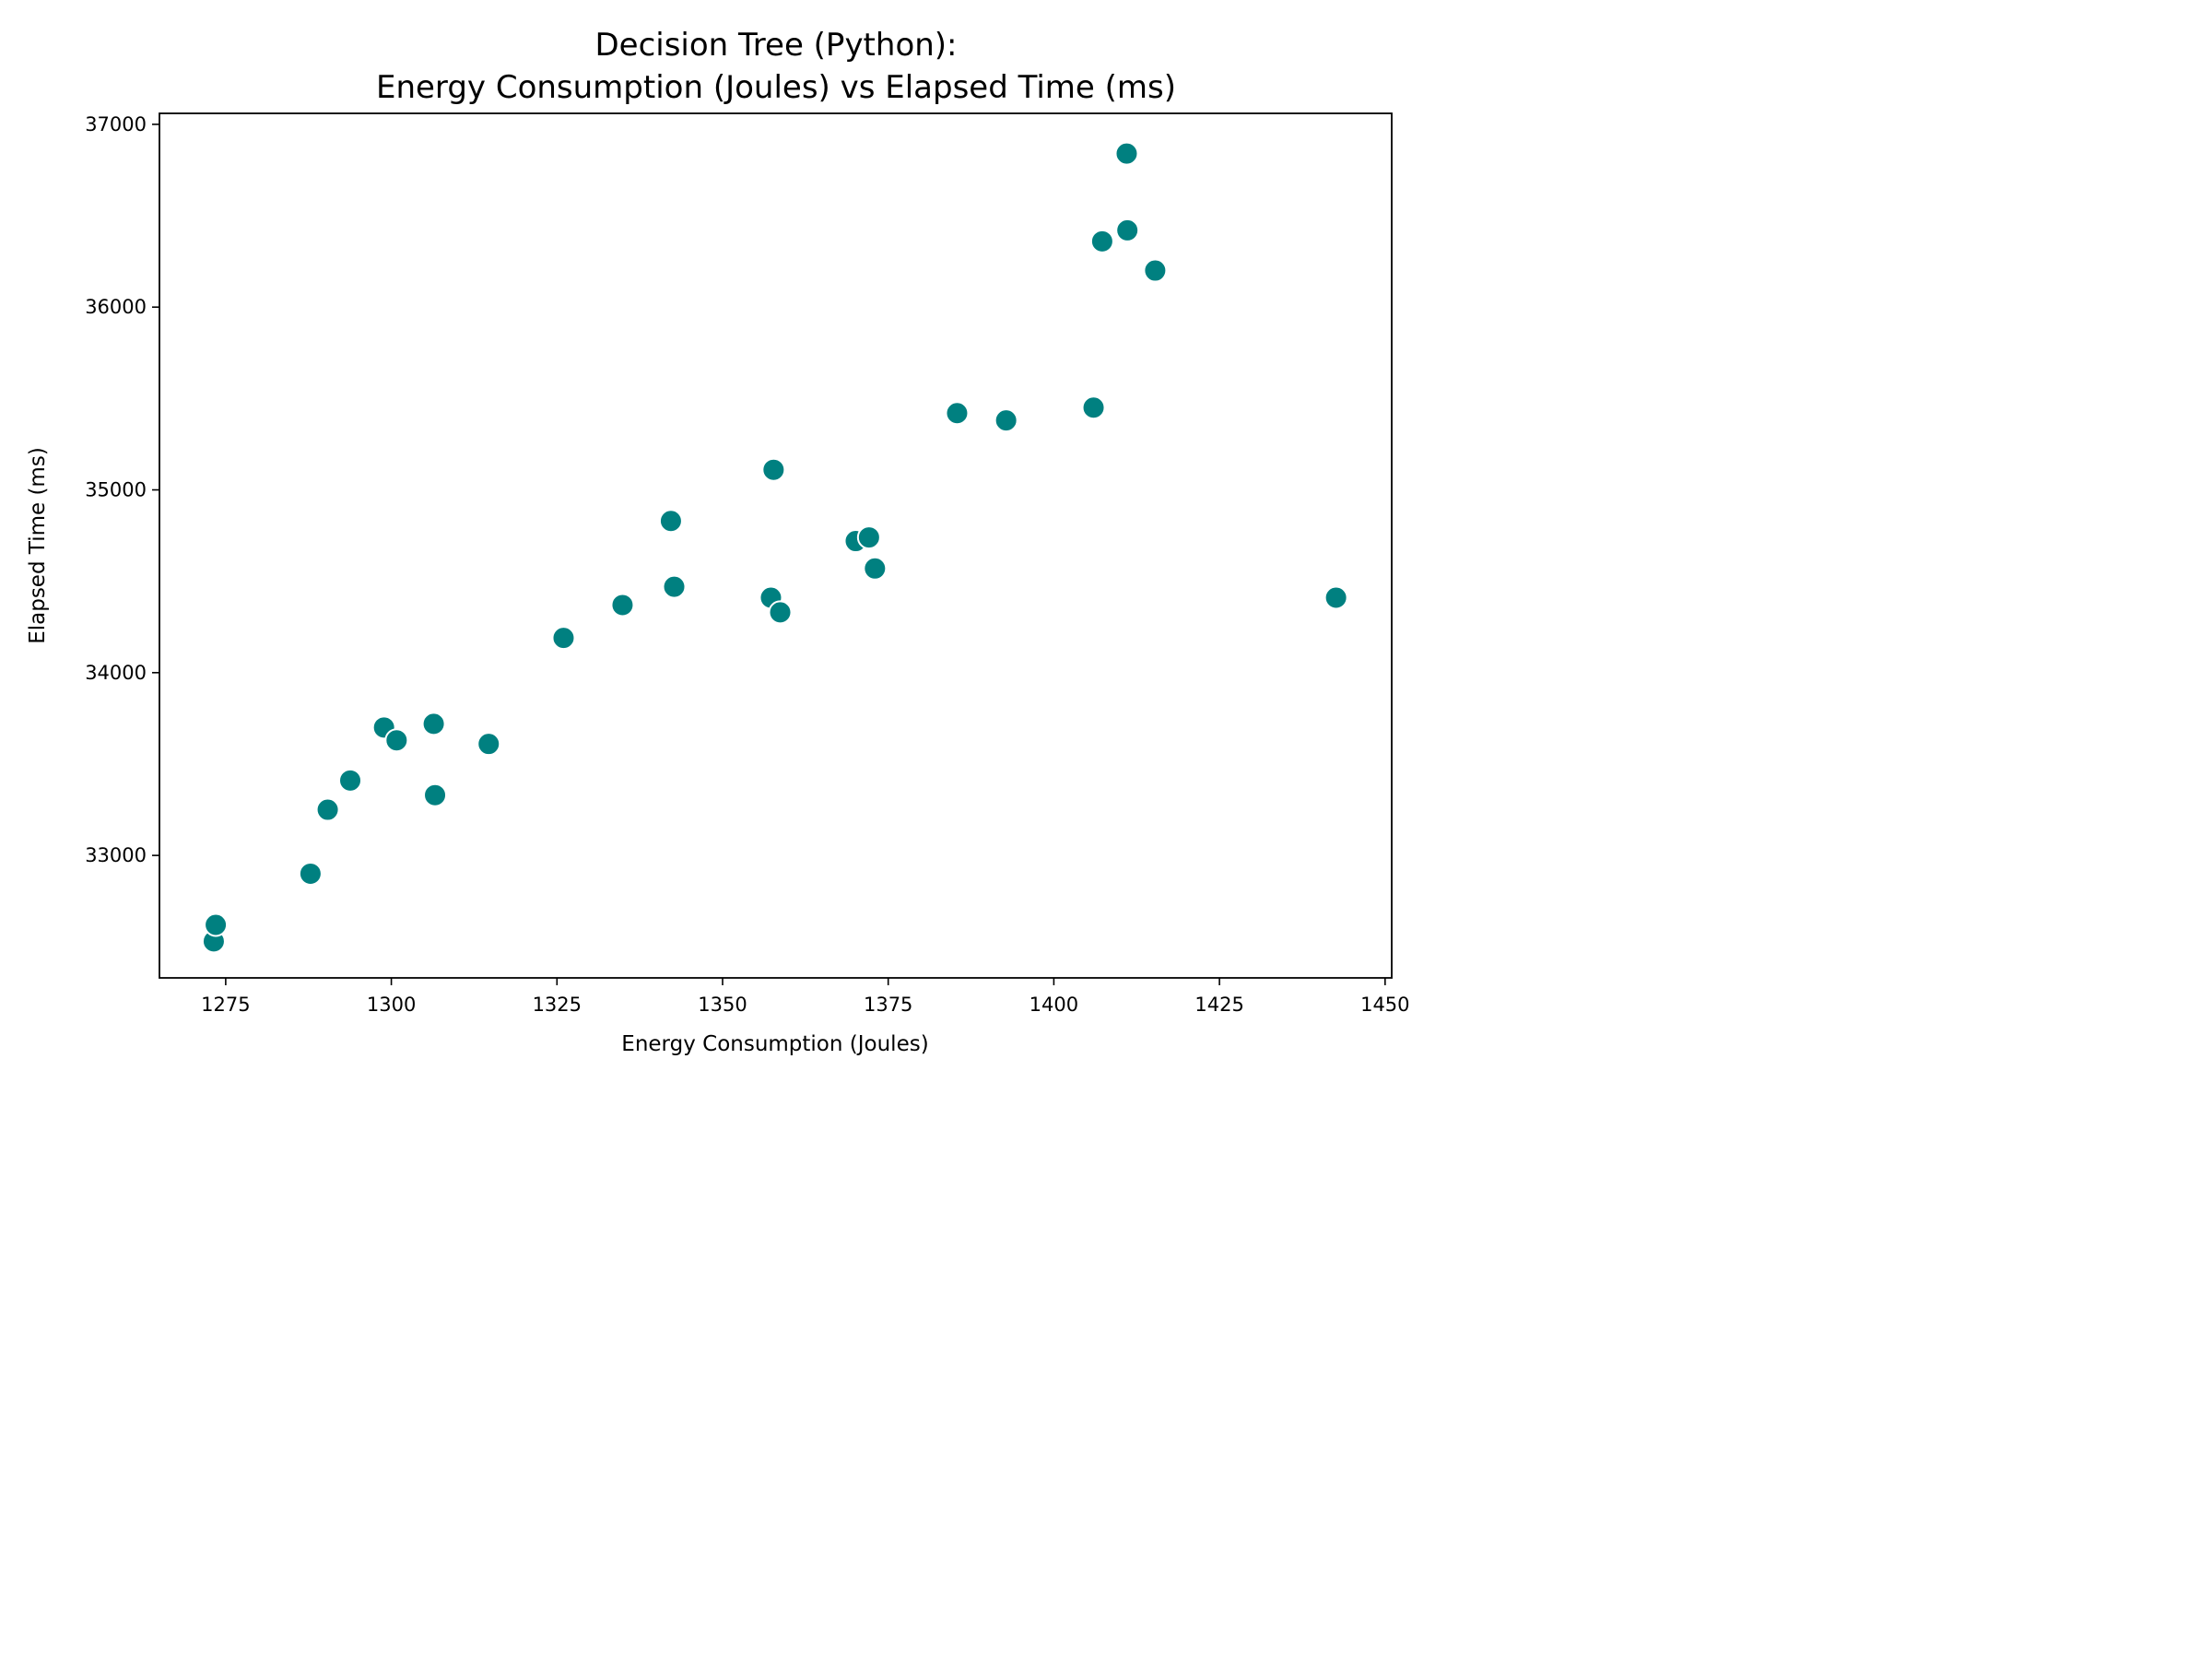  Describe the element at coordinates (116, 490) in the screenshot. I see `y-tick-label: 35000` at that location.